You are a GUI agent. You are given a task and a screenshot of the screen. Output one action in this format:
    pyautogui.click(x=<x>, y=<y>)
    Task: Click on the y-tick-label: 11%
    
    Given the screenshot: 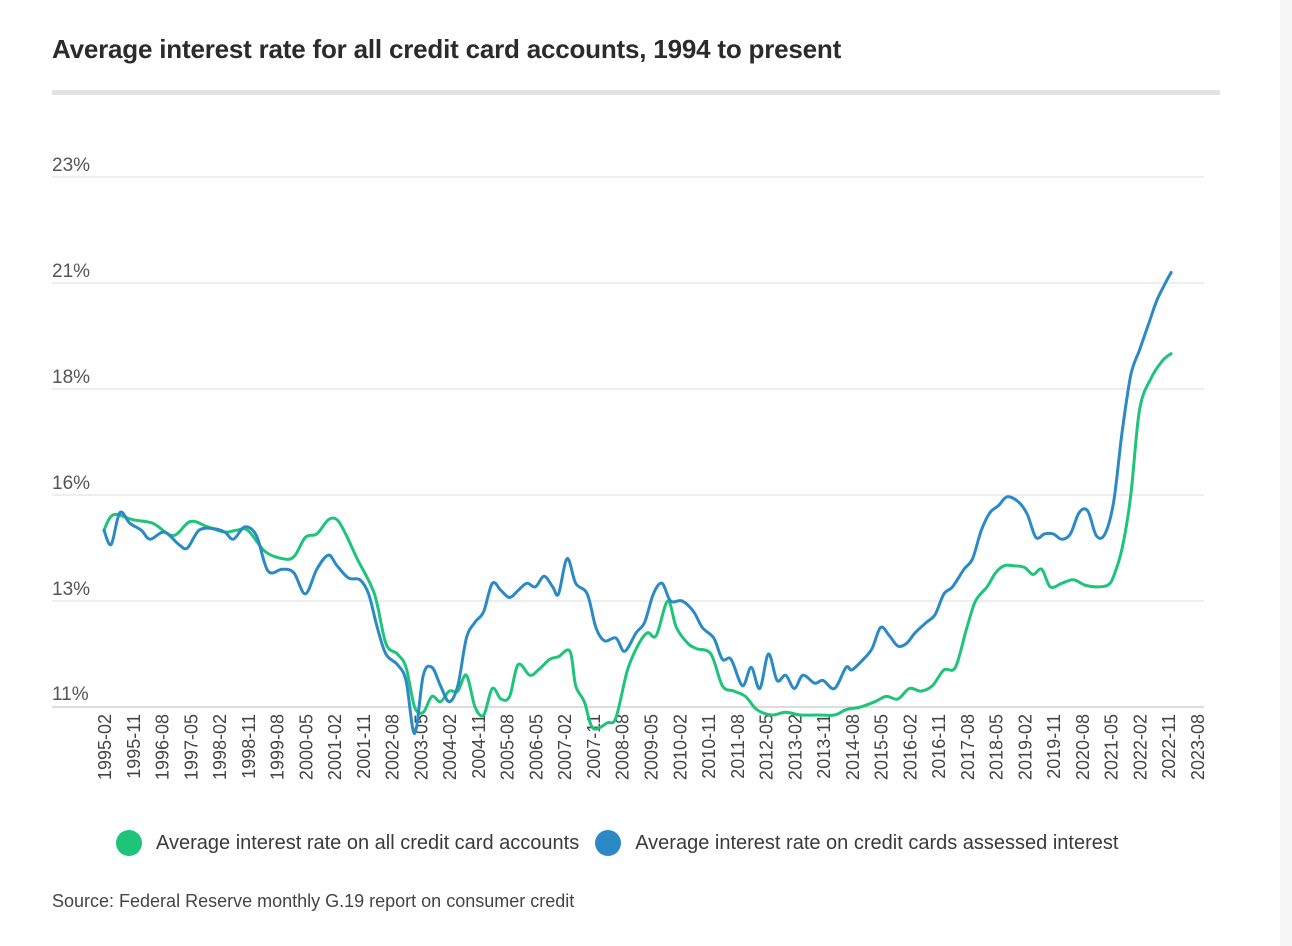 What is the action you would take?
    pyautogui.click(x=70, y=694)
    